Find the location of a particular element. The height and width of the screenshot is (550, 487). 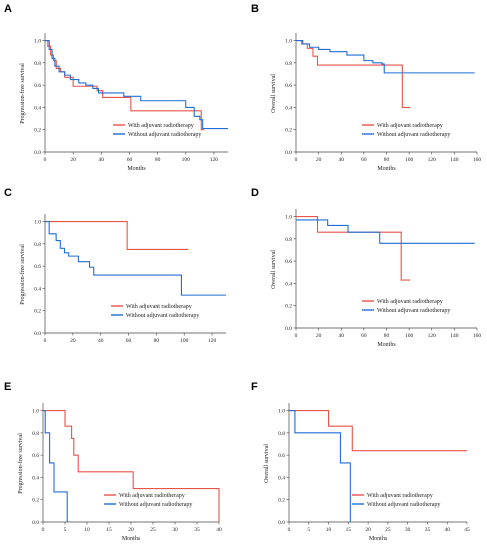

panel-letter: D is located at coordinates (255, 193).